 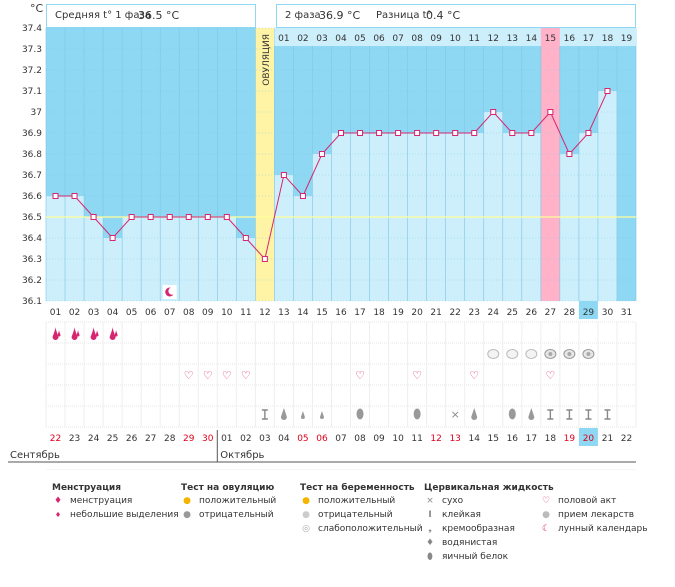 I want to click on cycle-day-label: 10, so click(x=227, y=313).